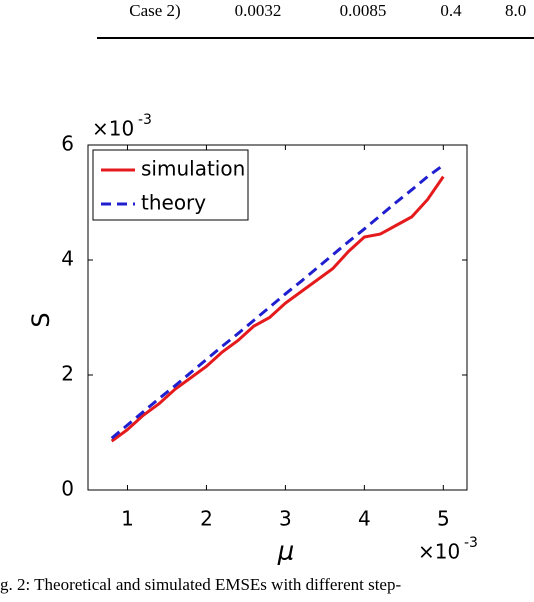  Describe the element at coordinates (439, 552) in the screenshot. I see `x-multiplier: ×10` at that location.